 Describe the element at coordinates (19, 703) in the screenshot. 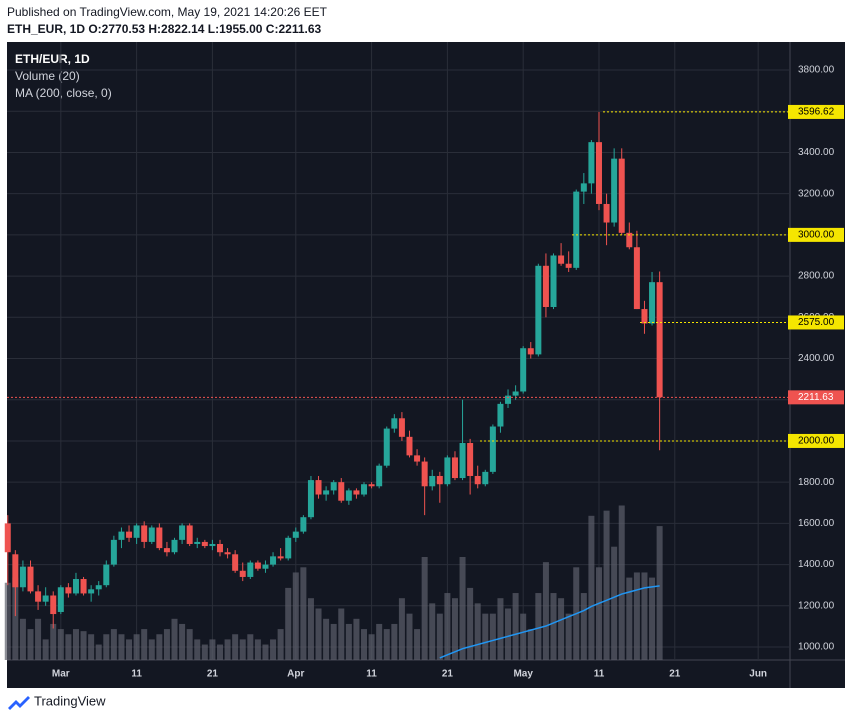

I see `logo-icon` at that location.